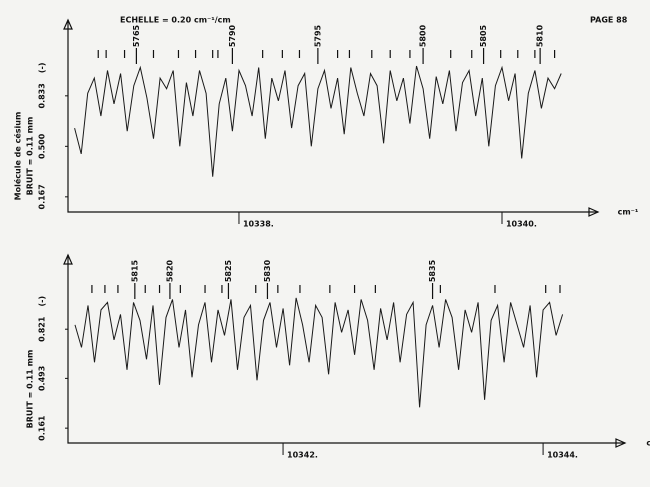 This screenshot has height=487, width=650. I want to click on page-number: PAGE 88, so click(609, 20).